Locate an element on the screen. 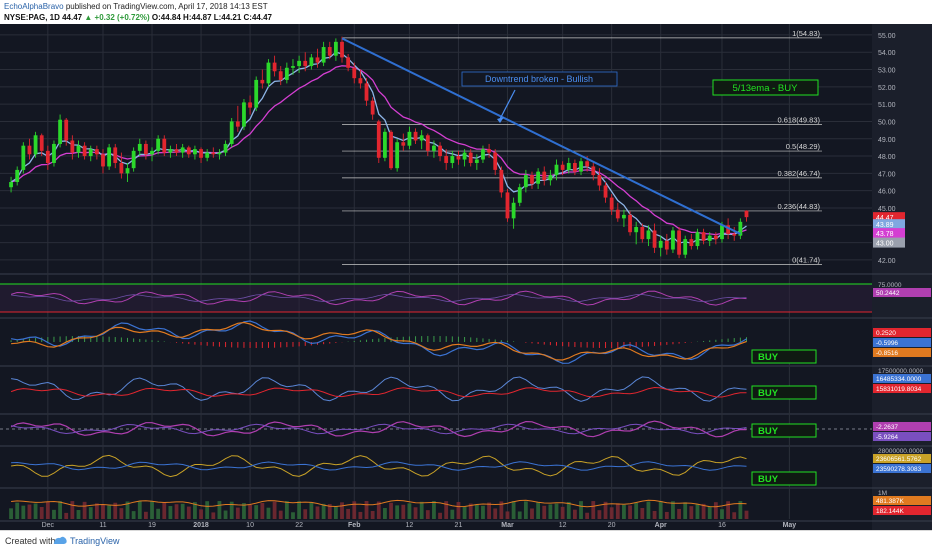 Image resolution: width=932 pixels, height=551 pixels. macd-line is located at coordinates (378, 342).